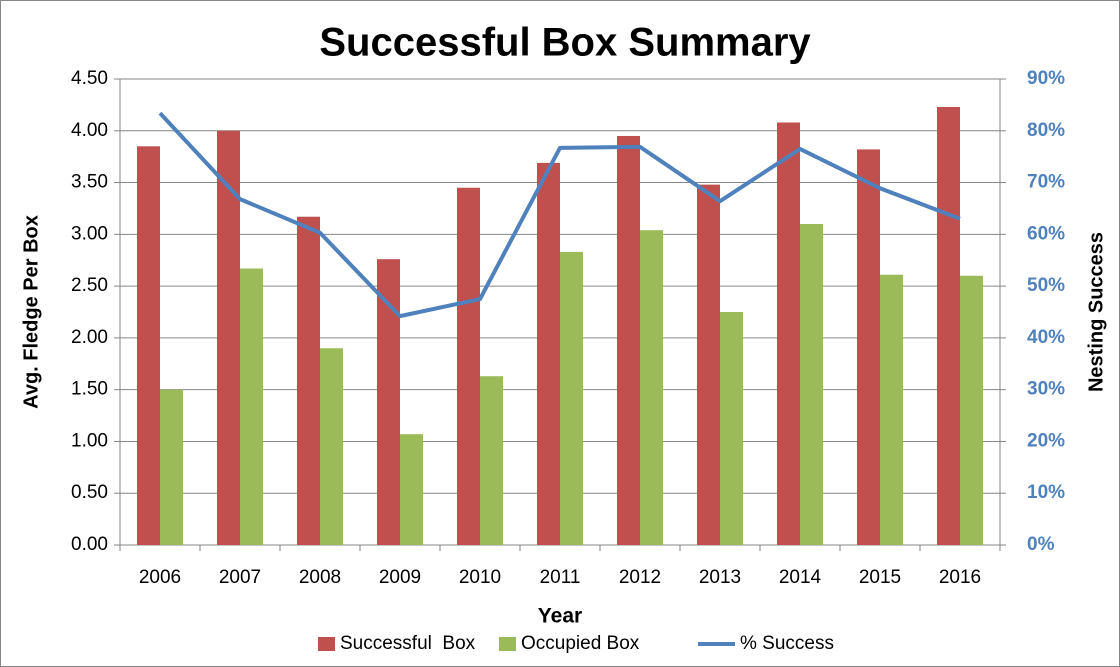 The width and height of the screenshot is (1120, 667). I want to click on y2-tick-label: 10%, so click(1046, 492).